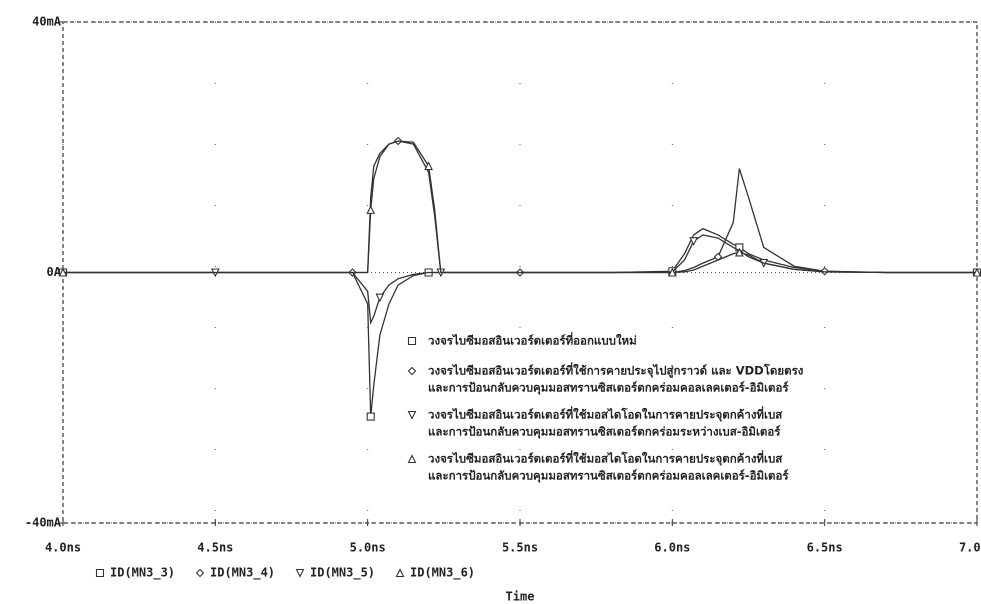 The width and height of the screenshot is (981, 604). I want to click on x-tick-label: 5.5ns, so click(520, 548).